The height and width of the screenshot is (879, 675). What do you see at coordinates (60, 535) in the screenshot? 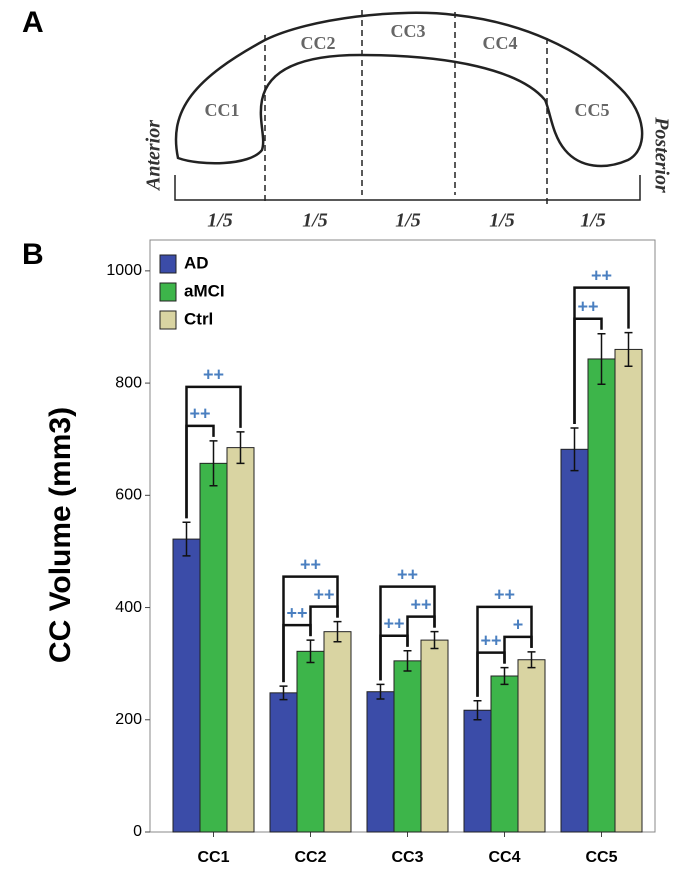
I see `y-axis-title: CC Volume (mm3)` at bounding box center [60, 535].